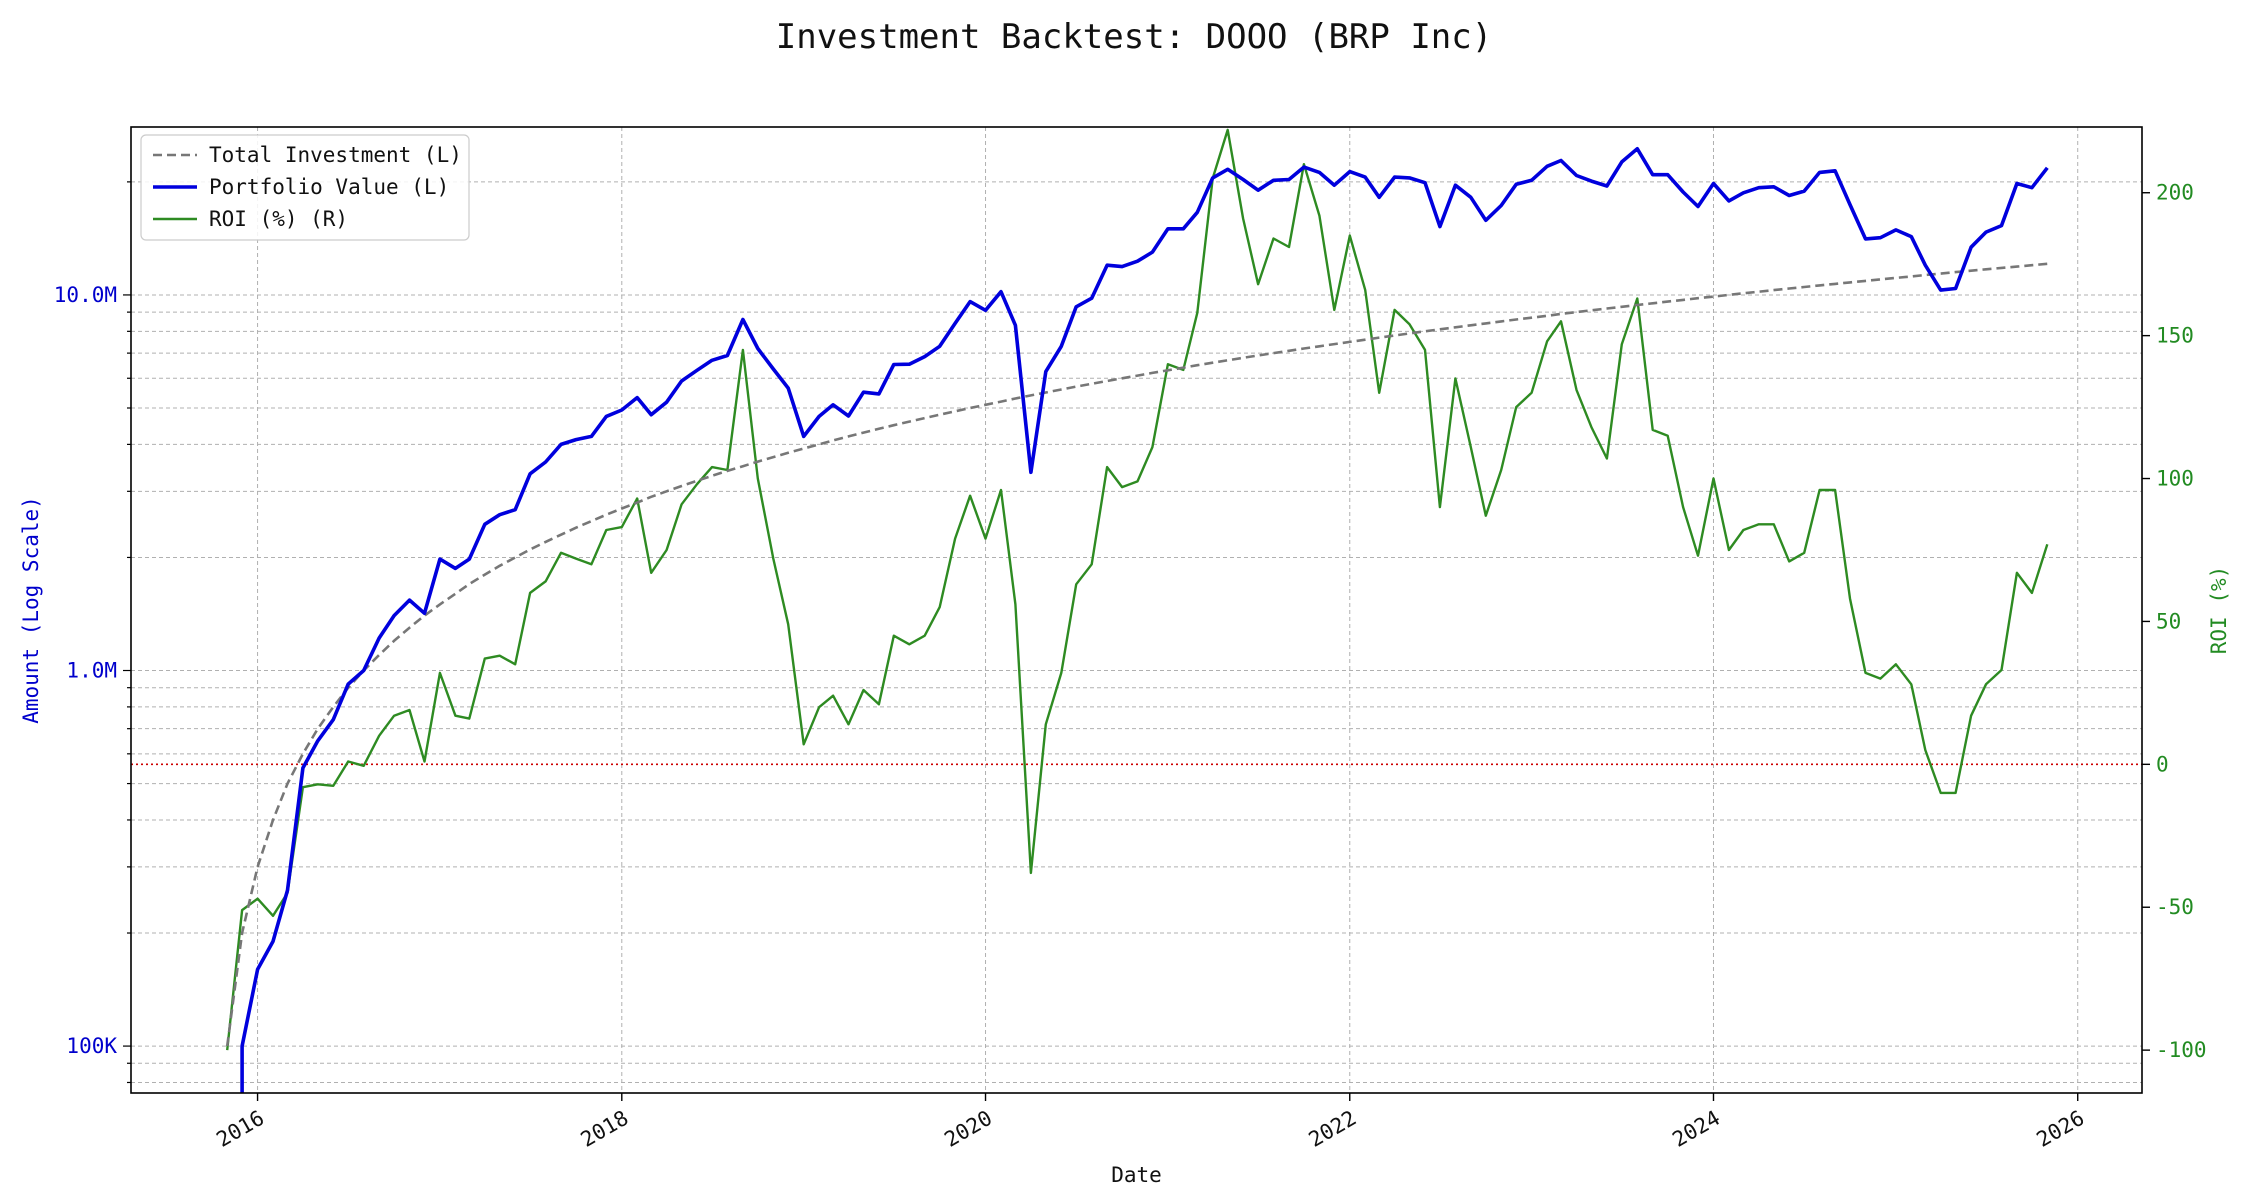 The width and height of the screenshot is (2250, 1200). I want to click on right-tick-label: 0, so click(2162, 764).